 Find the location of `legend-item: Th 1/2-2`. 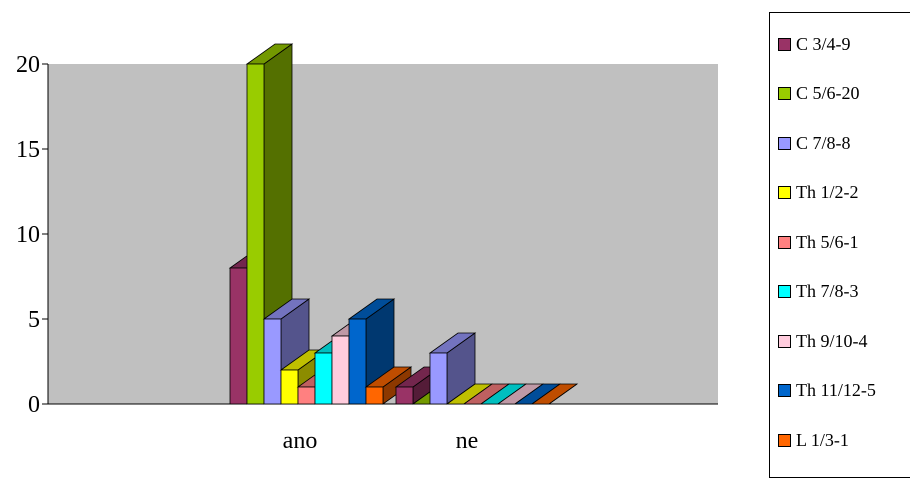

legend-item: Th 1/2-2 is located at coordinates (818, 193).